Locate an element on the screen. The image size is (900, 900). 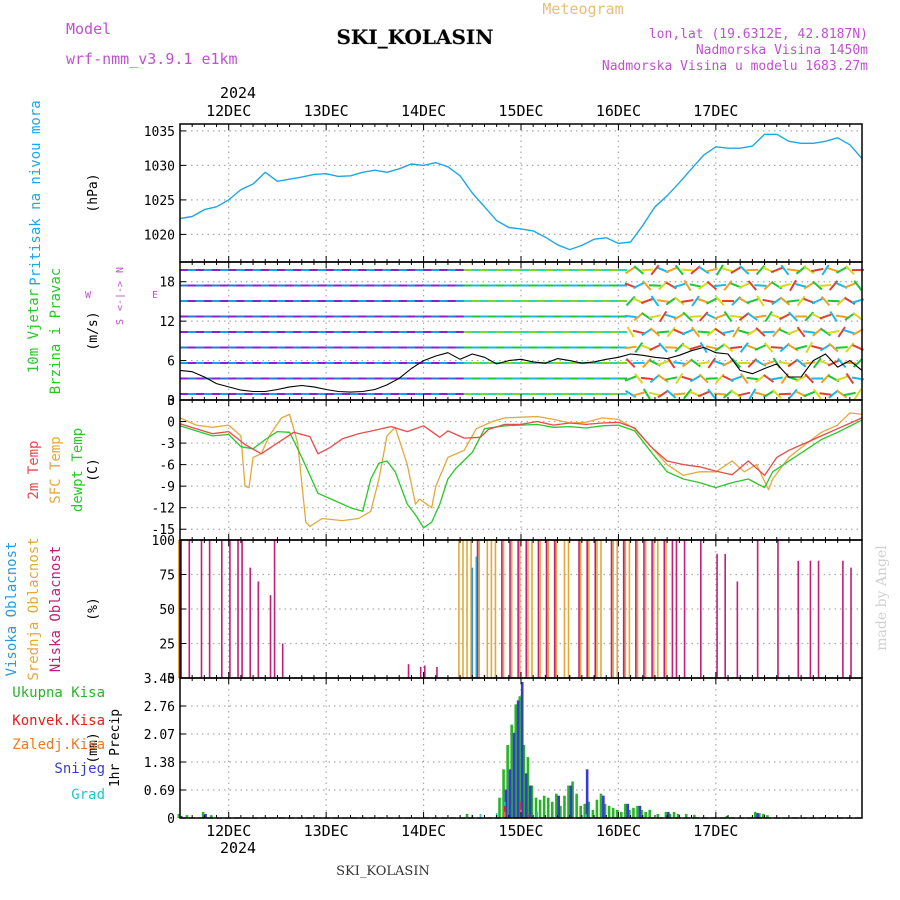
pressure-line is located at coordinates (521, 192).